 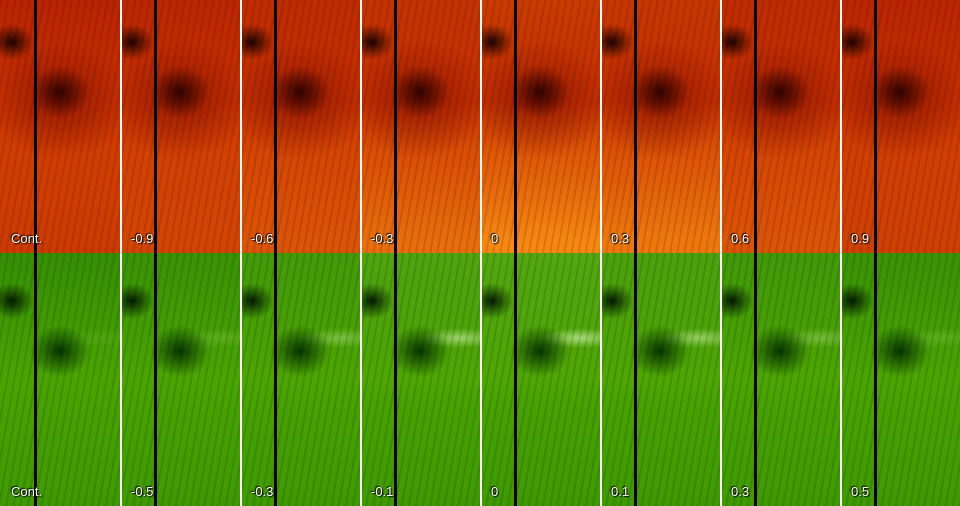 I want to click on image-panel: -0.1, so click(x=420, y=379).